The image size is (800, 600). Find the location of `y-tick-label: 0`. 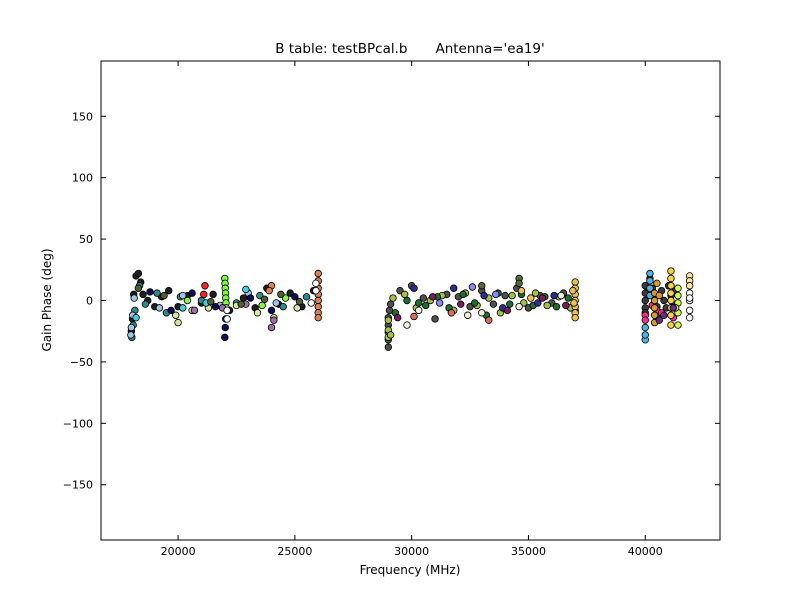

y-tick-label: 0 is located at coordinates (89, 301).